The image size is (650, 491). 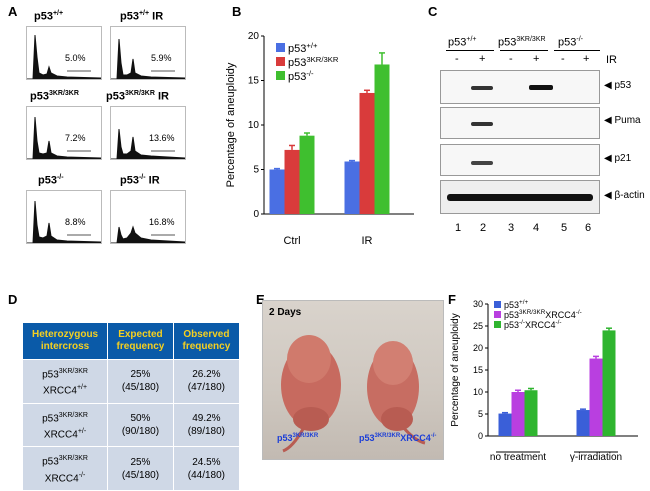 What do you see at coordinates (622, 120) in the screenshot?
I see `band-label-puma: ◀ Puma` at bounding box center [622, 120].